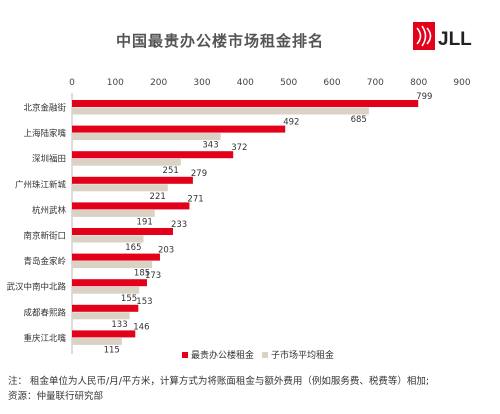 This screenshot has width=500, height=414. Describe the element at coordinates (144, 302) in the screenshot. I see `data-label: 153` at that location.